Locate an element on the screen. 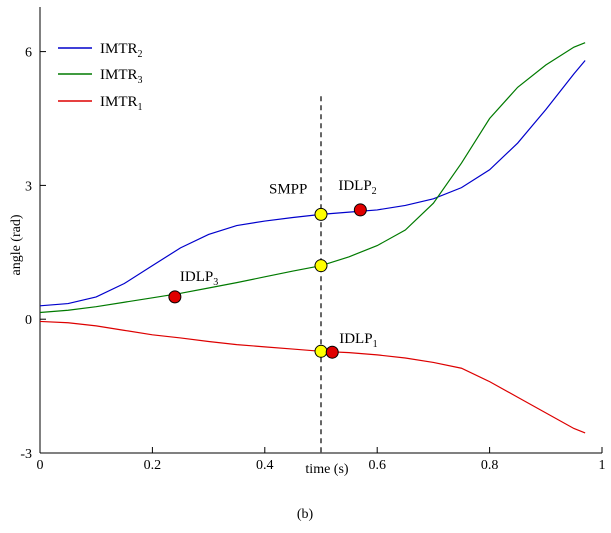 The height and width of the screenshot is (533, 611). legend-label-imtr1: IMTR1 is located at coordinates (121, 103).